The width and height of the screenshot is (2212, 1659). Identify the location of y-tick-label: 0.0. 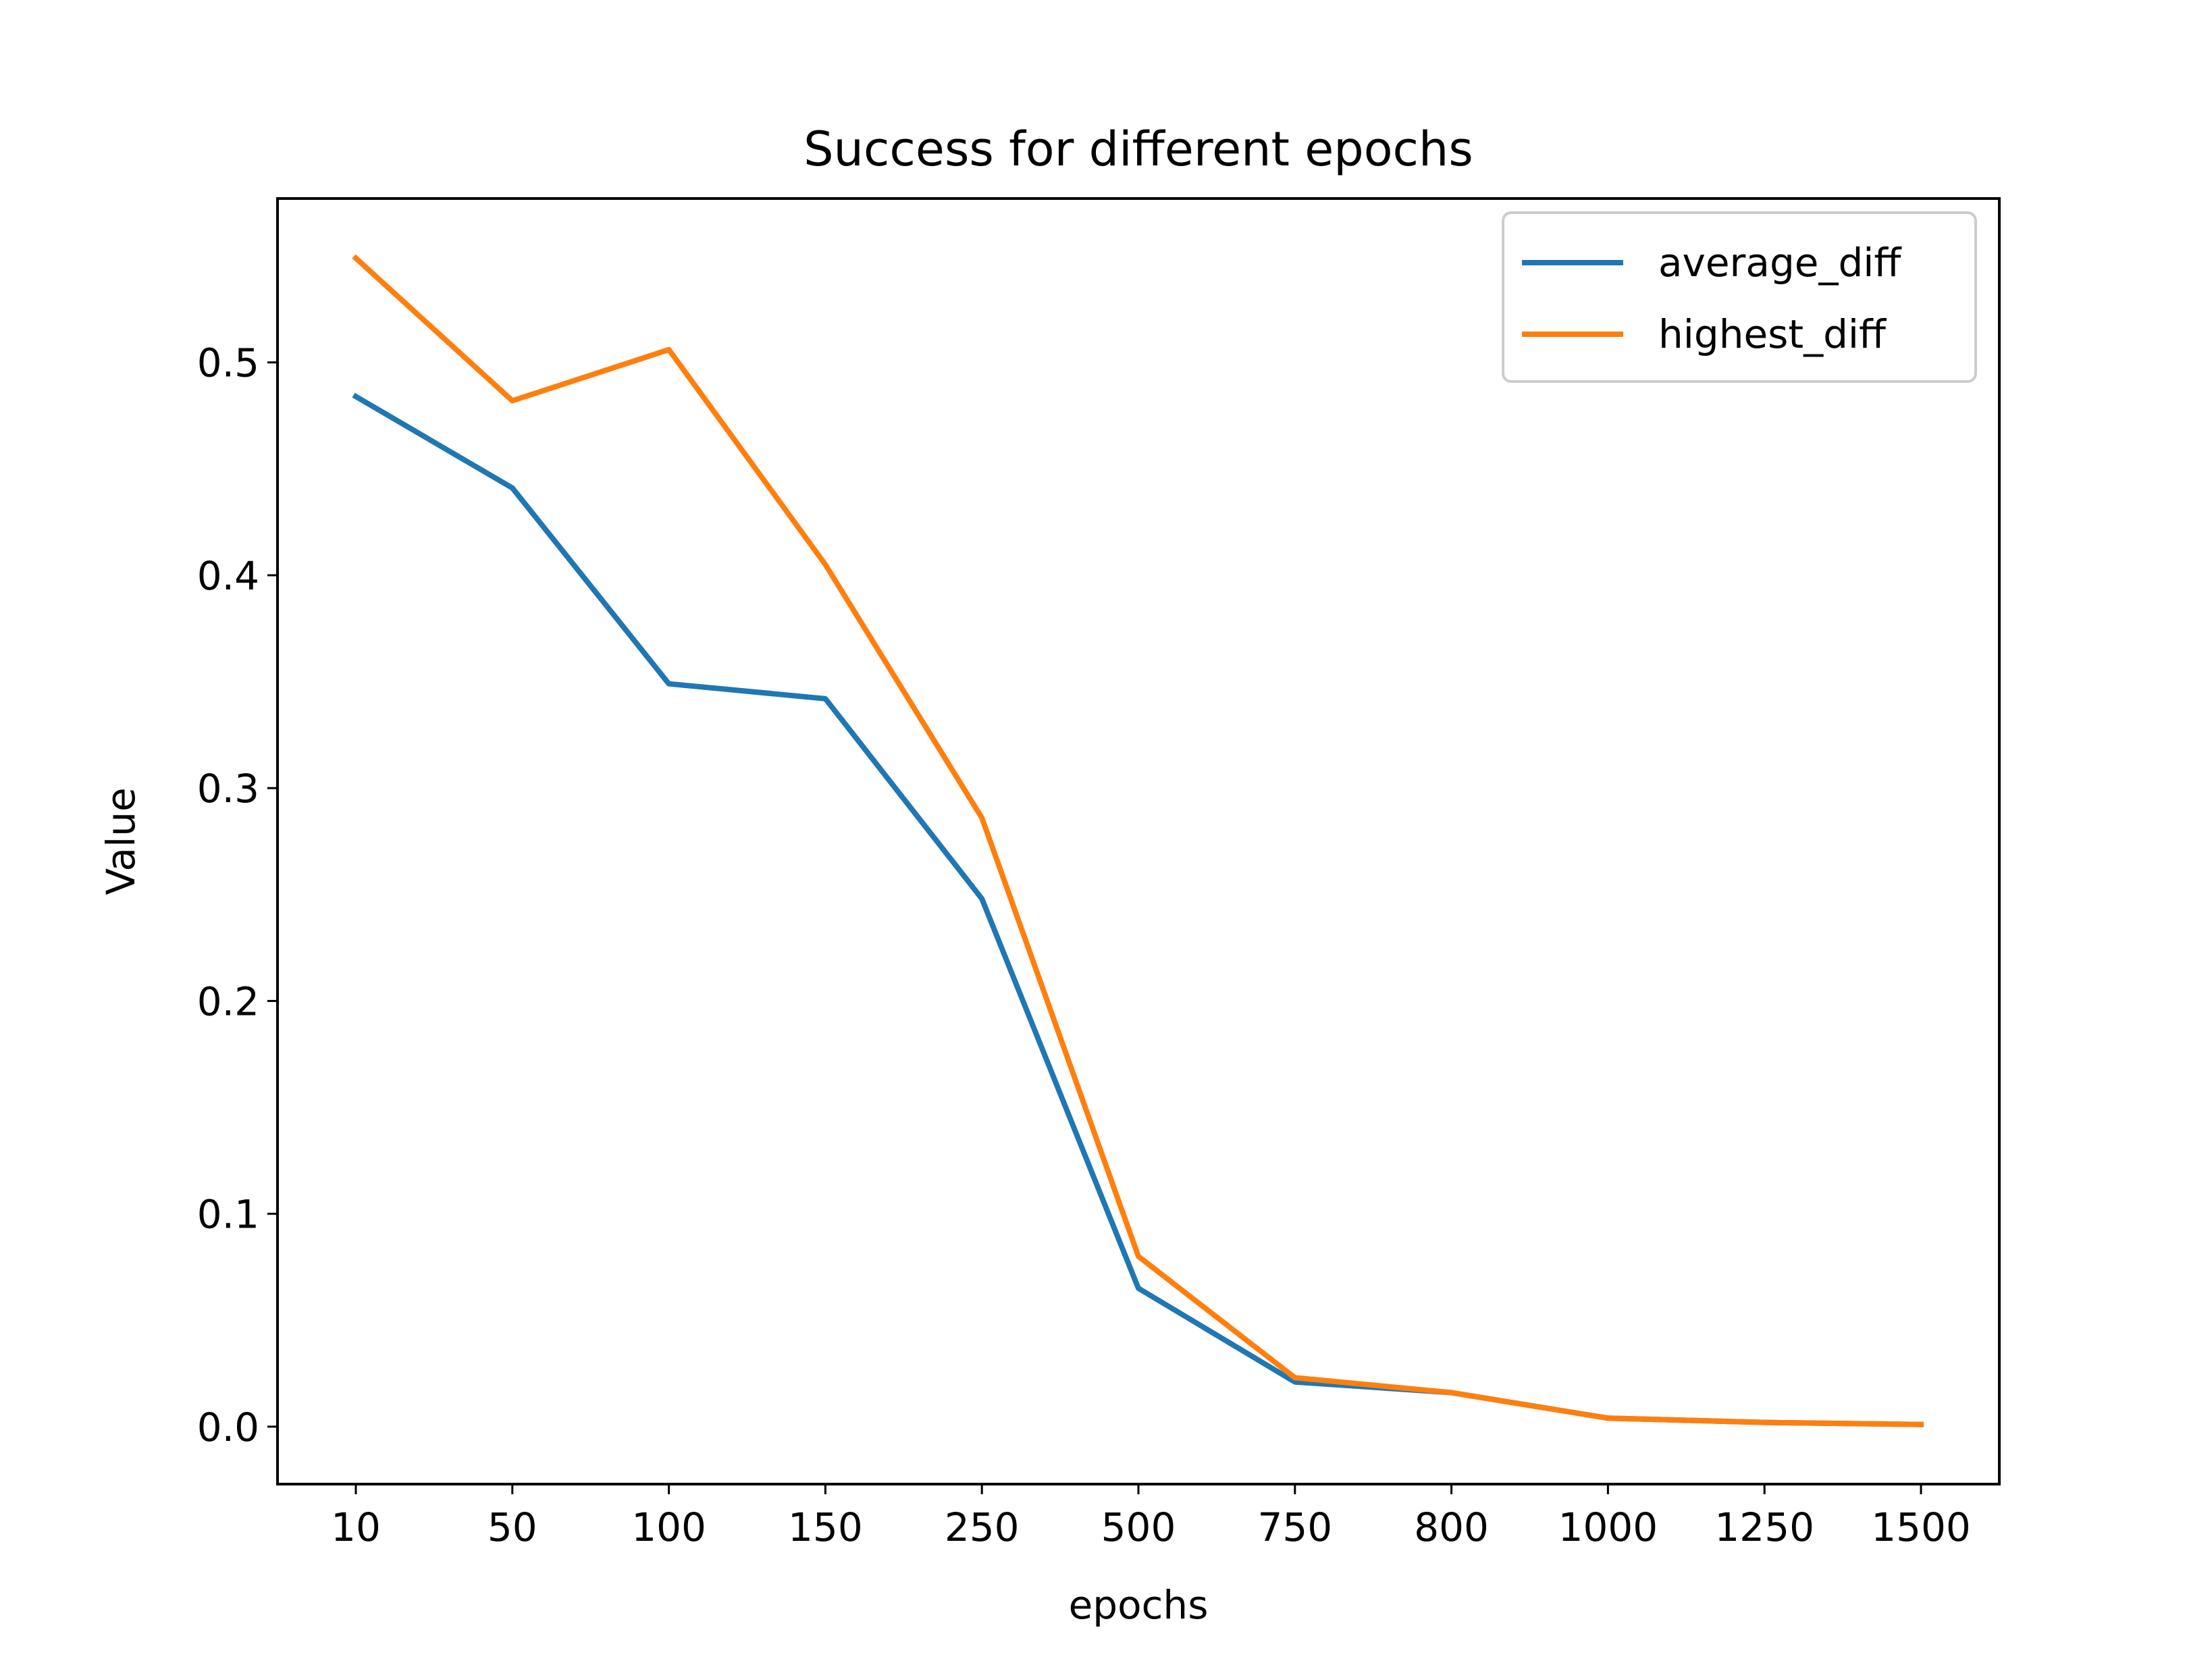
(228, 1427).